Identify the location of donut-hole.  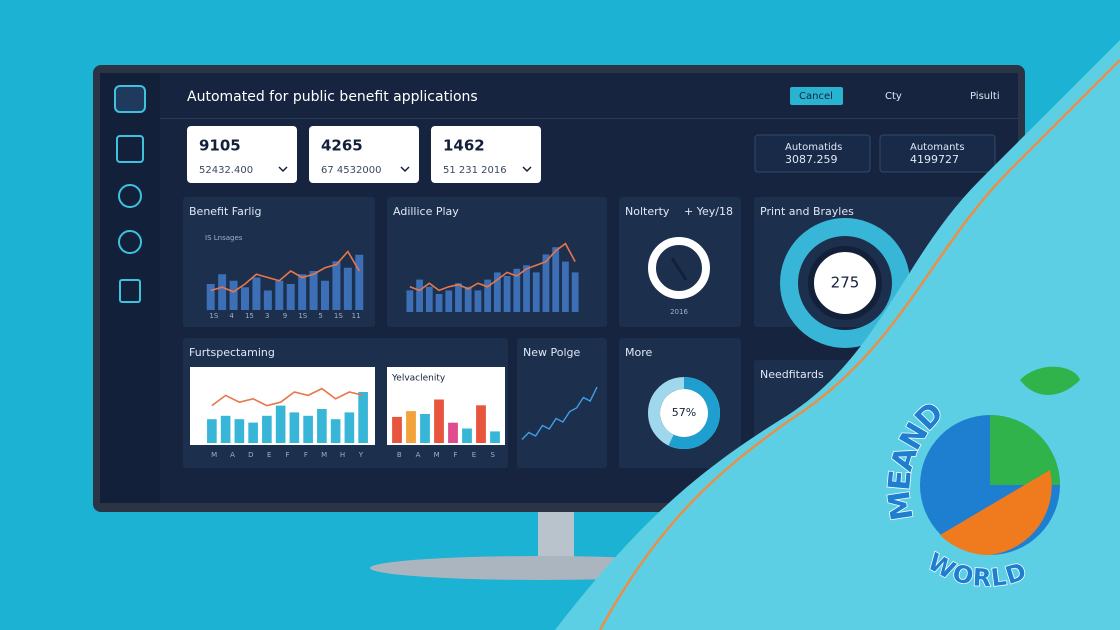
(684, 413).